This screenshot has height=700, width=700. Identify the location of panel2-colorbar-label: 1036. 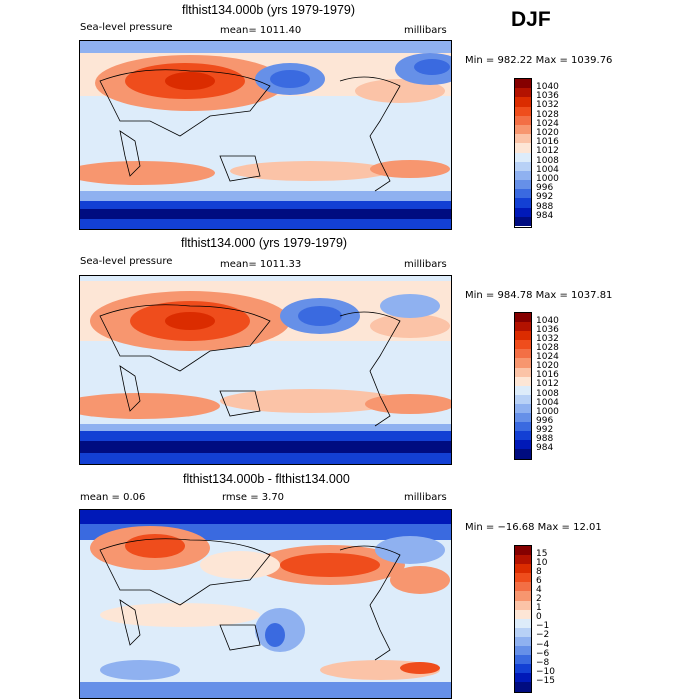
(547, 330).